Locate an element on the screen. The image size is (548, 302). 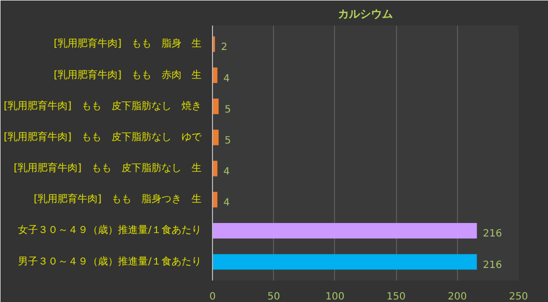
x-tick-label: 0 is located at coordinates (212, 297).